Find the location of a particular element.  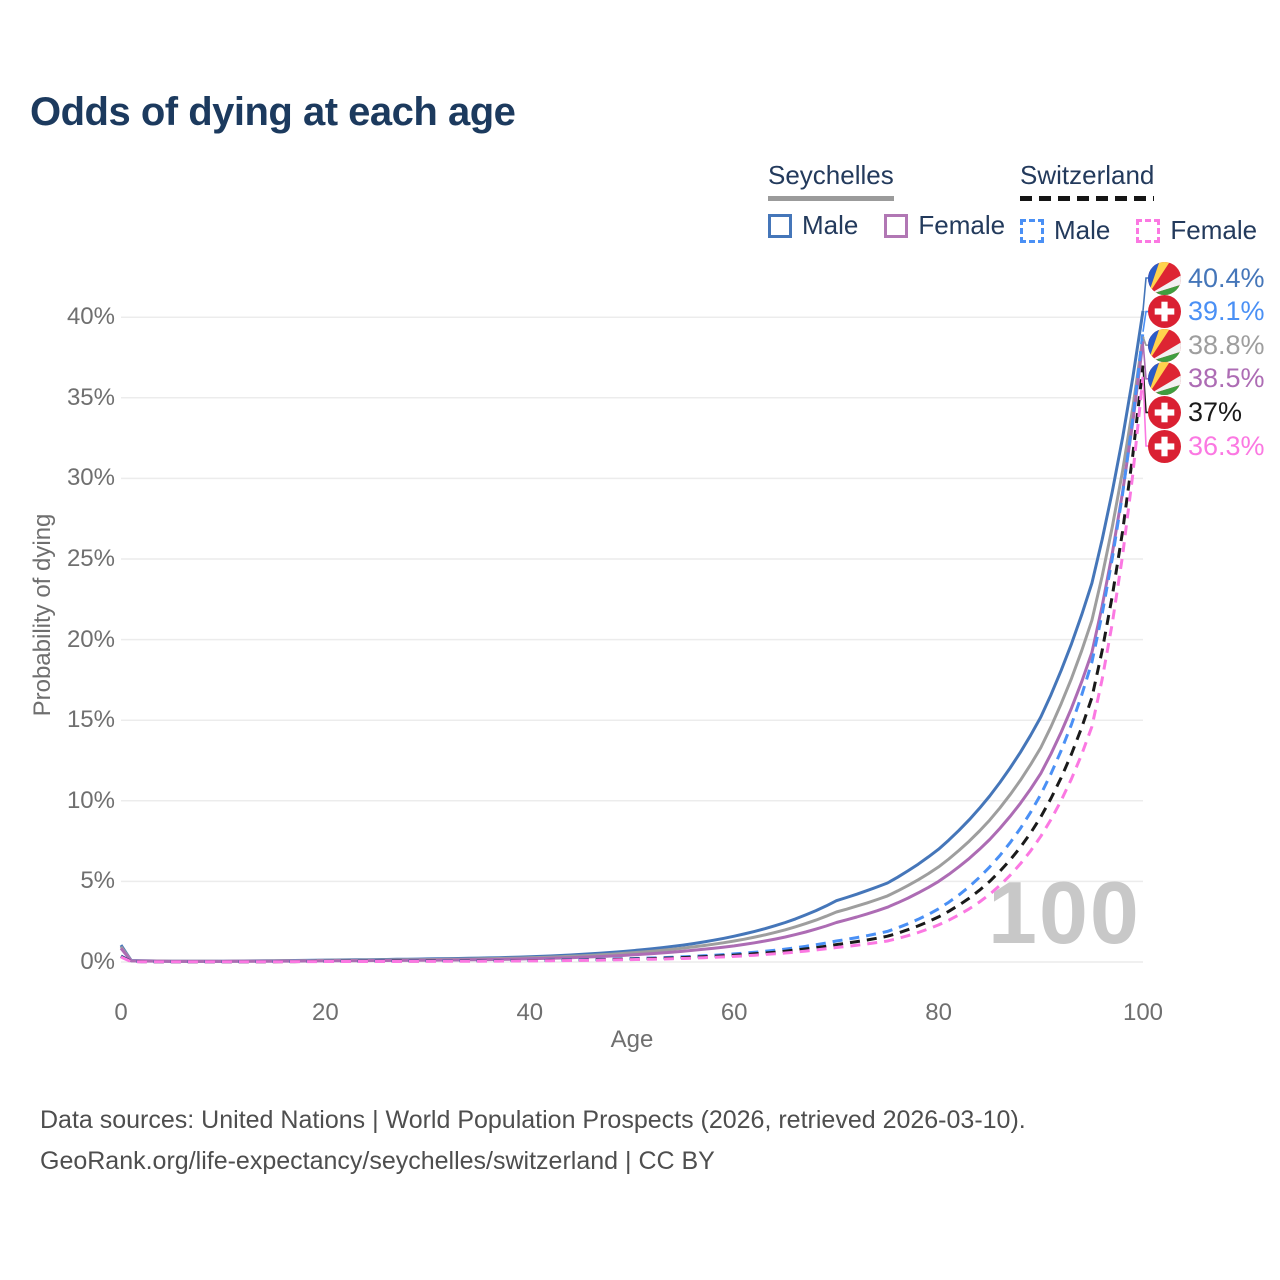

end-label-switzerland-female: 36.3% is located at coordinates (1206, 446).